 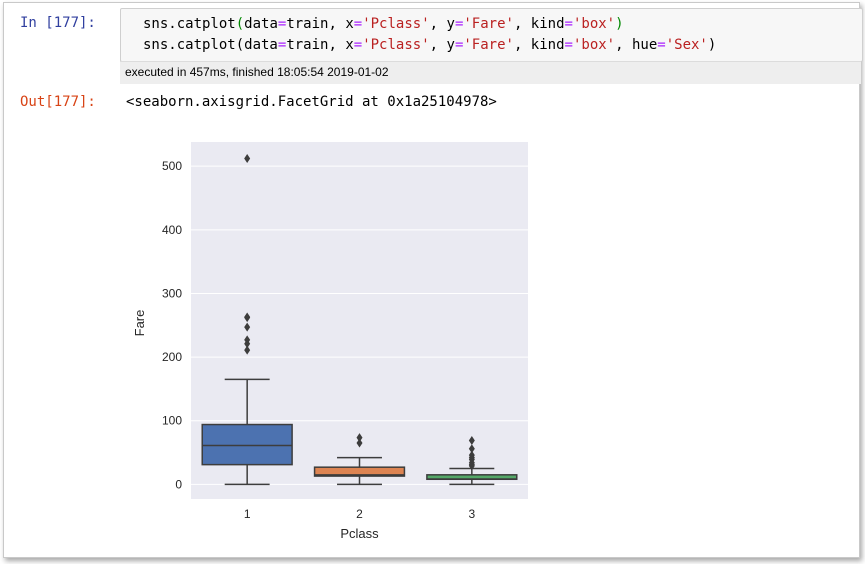 I want to click on x-tick-label: 2, so click(x=359, y=514).